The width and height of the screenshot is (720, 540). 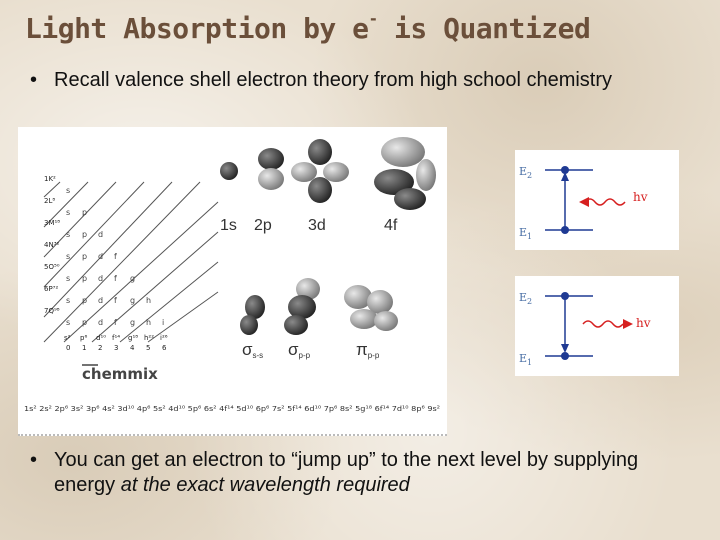 What do you see at coordinates (565, 176) in the screenshot?
I see `arrow-up-icon` at bounding box center [565, 176].